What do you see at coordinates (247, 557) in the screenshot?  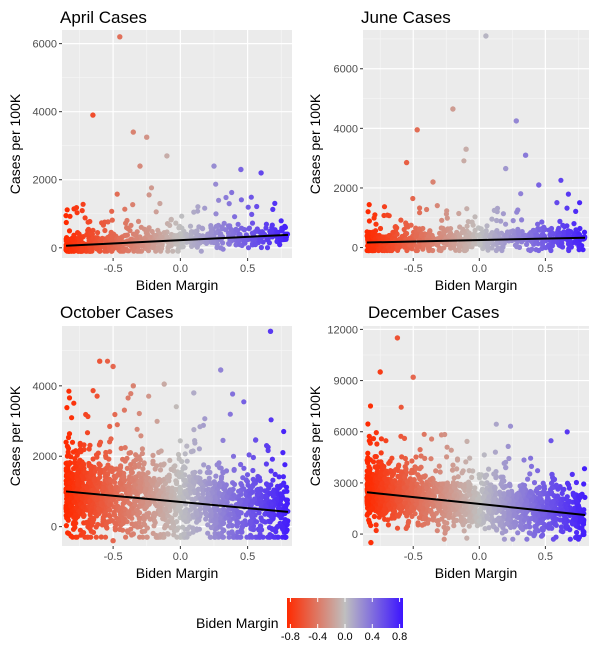 I see `x-tick-label: 0.5` at bounding box center [247, 557].